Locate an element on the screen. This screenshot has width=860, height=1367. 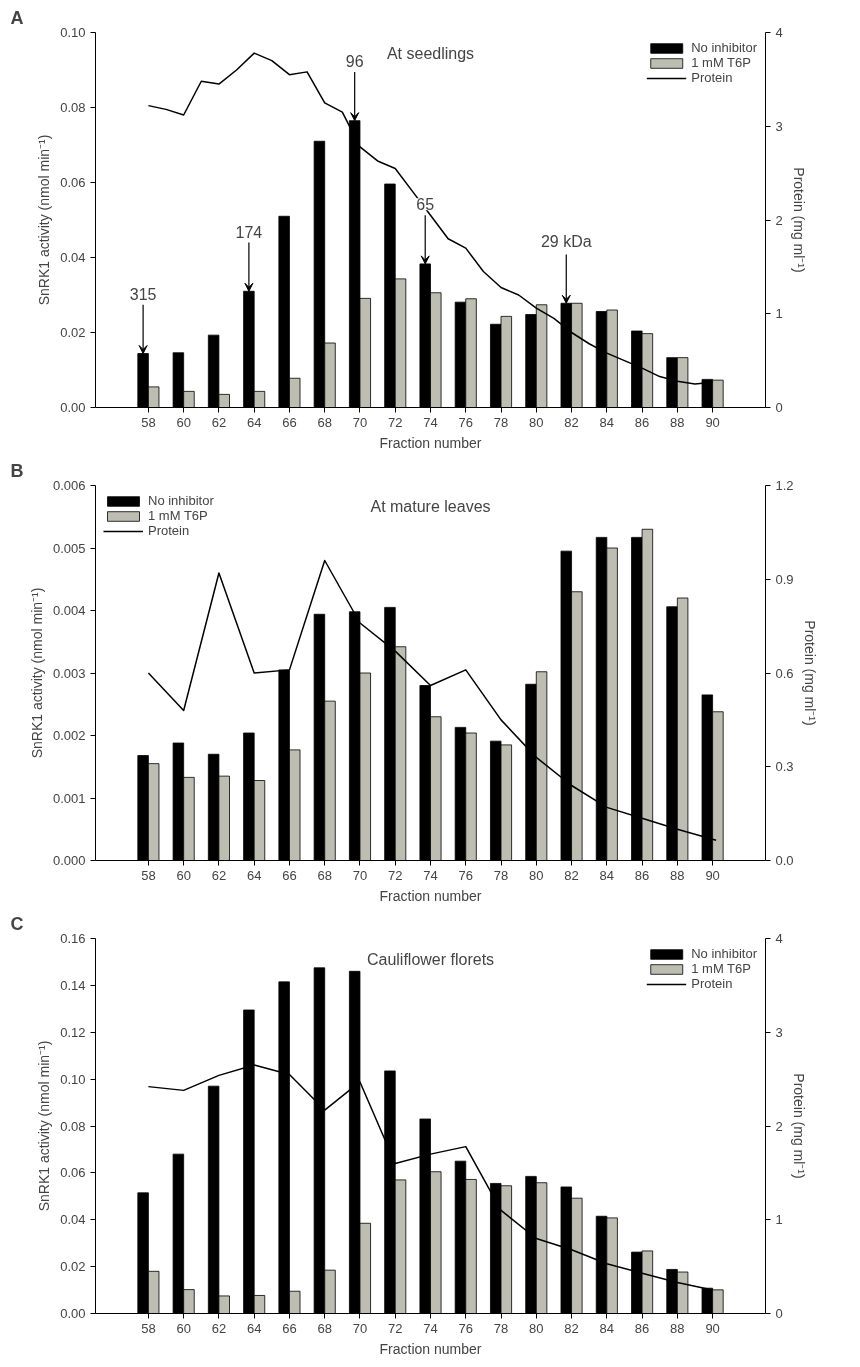
y-tick-label: 0.001 is located at coordinates (69, 798).